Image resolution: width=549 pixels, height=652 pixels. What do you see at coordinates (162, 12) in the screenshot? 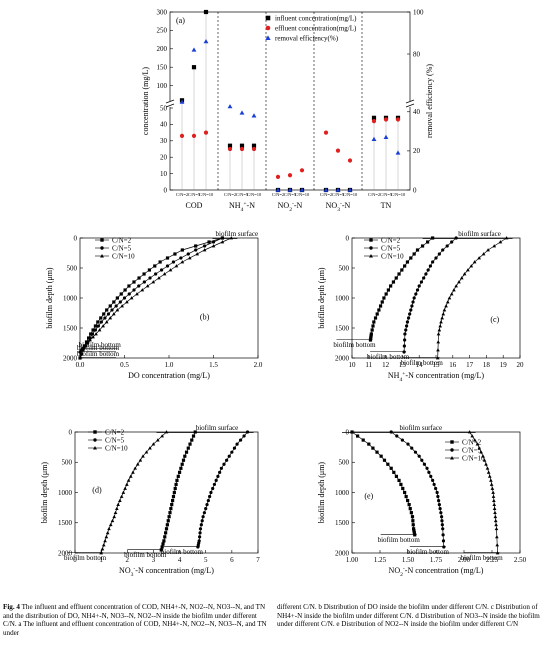
I see `y-tick-label-a: 300` at bounding box center [162, 12].